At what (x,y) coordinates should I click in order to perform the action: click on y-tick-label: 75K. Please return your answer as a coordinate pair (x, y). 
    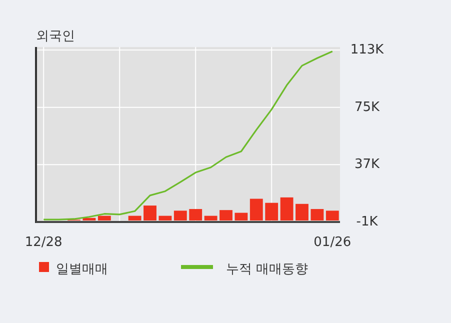
    Looking at the image, I should click on (367, 107).